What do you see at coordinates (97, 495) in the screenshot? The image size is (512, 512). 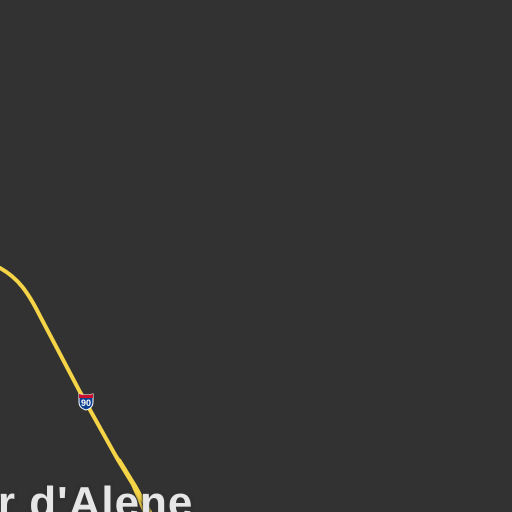 I see `city-label: ur d'Alene` at bounding box center [97, 495].